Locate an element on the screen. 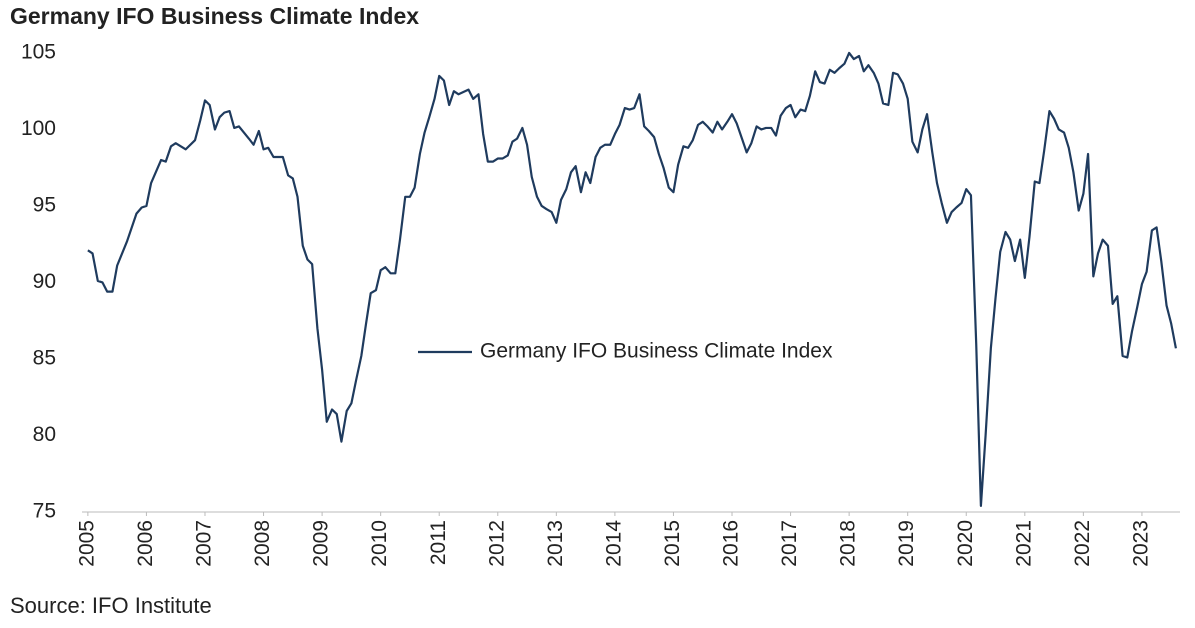 The height and width of the screenshot is (628, 1195). legend-label: Germany IFO Business Climate Index is located at coordinates (656, 351).